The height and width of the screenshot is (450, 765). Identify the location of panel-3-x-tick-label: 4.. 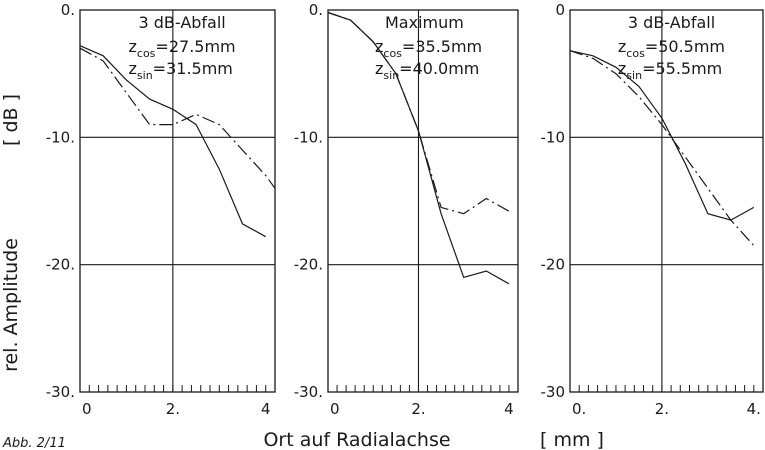
(754, 409).